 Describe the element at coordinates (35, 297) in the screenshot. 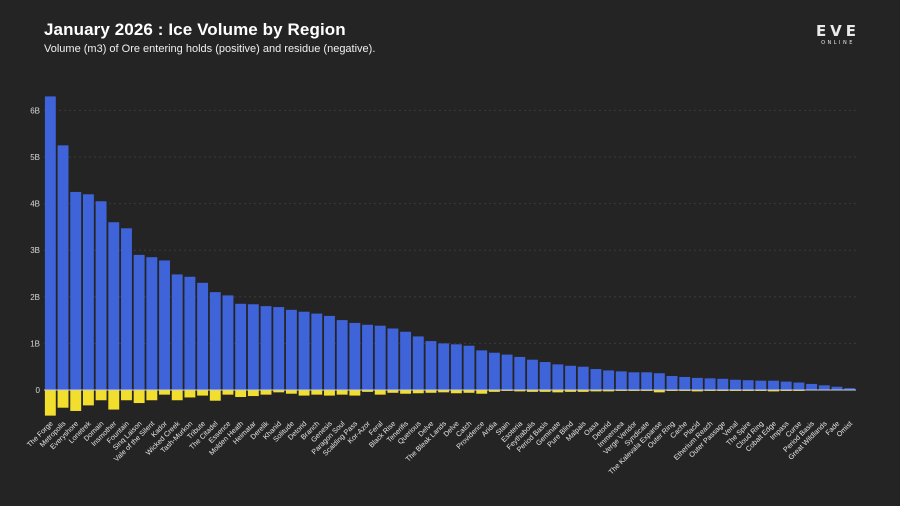

I see `y-tick-label: 2B` at that location.